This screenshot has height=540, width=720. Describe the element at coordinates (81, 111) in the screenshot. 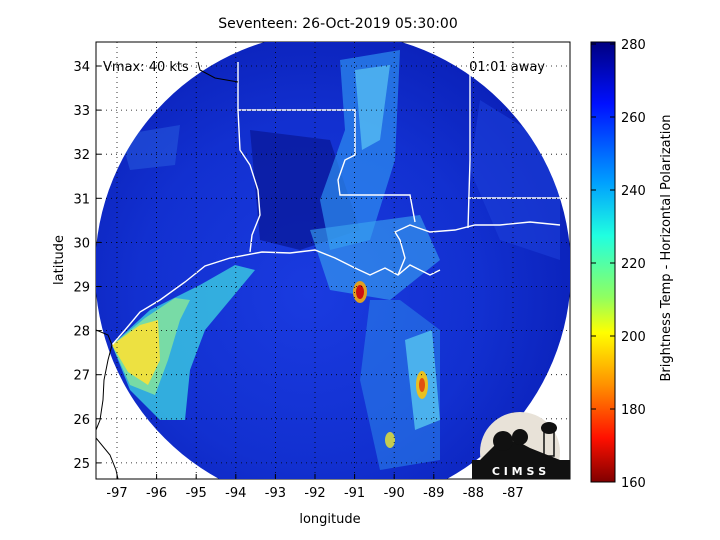

I see `y-tick-label: 33` at that location.